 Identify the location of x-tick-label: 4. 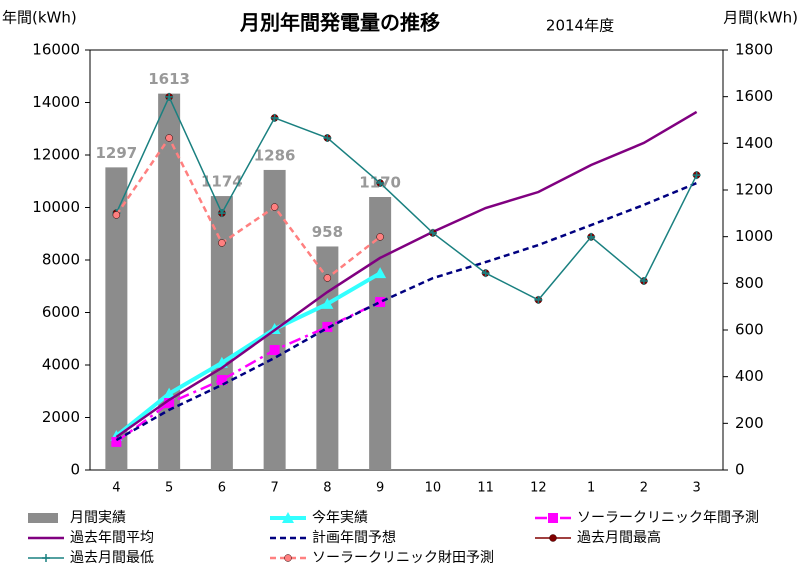
(116, 488).